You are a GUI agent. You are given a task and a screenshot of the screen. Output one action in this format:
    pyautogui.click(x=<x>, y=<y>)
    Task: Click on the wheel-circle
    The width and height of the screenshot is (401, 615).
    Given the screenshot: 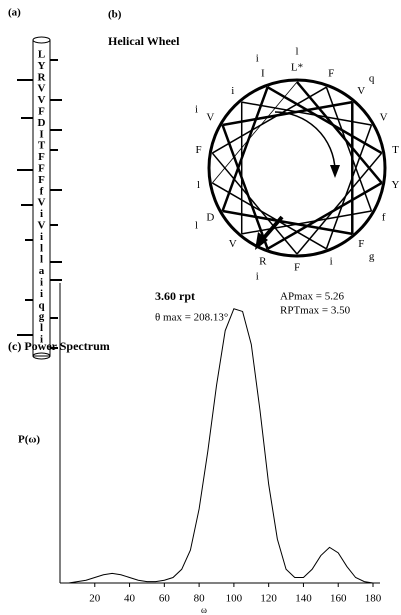 What is the action you would take?
    pyautogui.click(x=297, y=168)
    